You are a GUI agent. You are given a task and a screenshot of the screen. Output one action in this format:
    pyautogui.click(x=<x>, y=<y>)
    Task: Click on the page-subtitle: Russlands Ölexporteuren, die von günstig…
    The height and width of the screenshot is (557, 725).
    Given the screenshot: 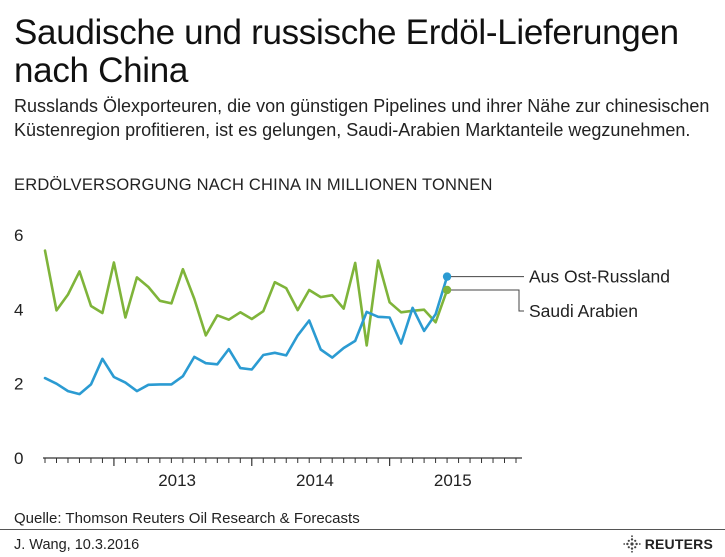 What is the action you would take?
    pyautogui.click(x=362, y=118)
    